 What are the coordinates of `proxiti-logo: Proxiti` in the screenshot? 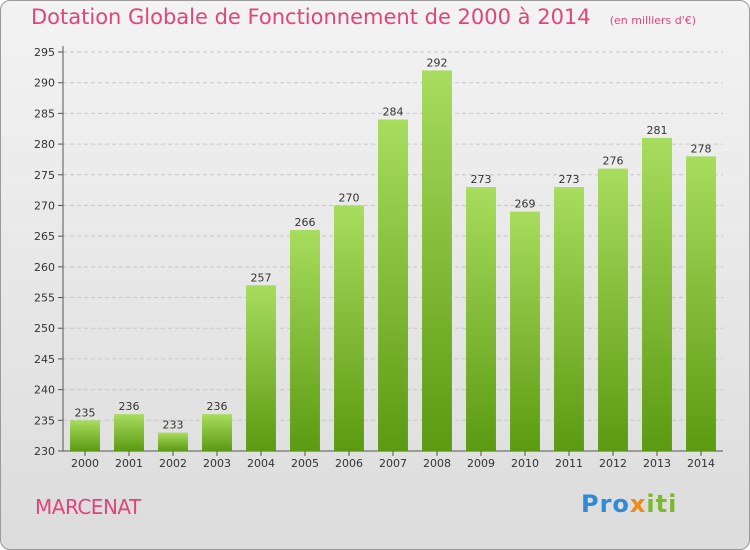 It's located at (629, 504).